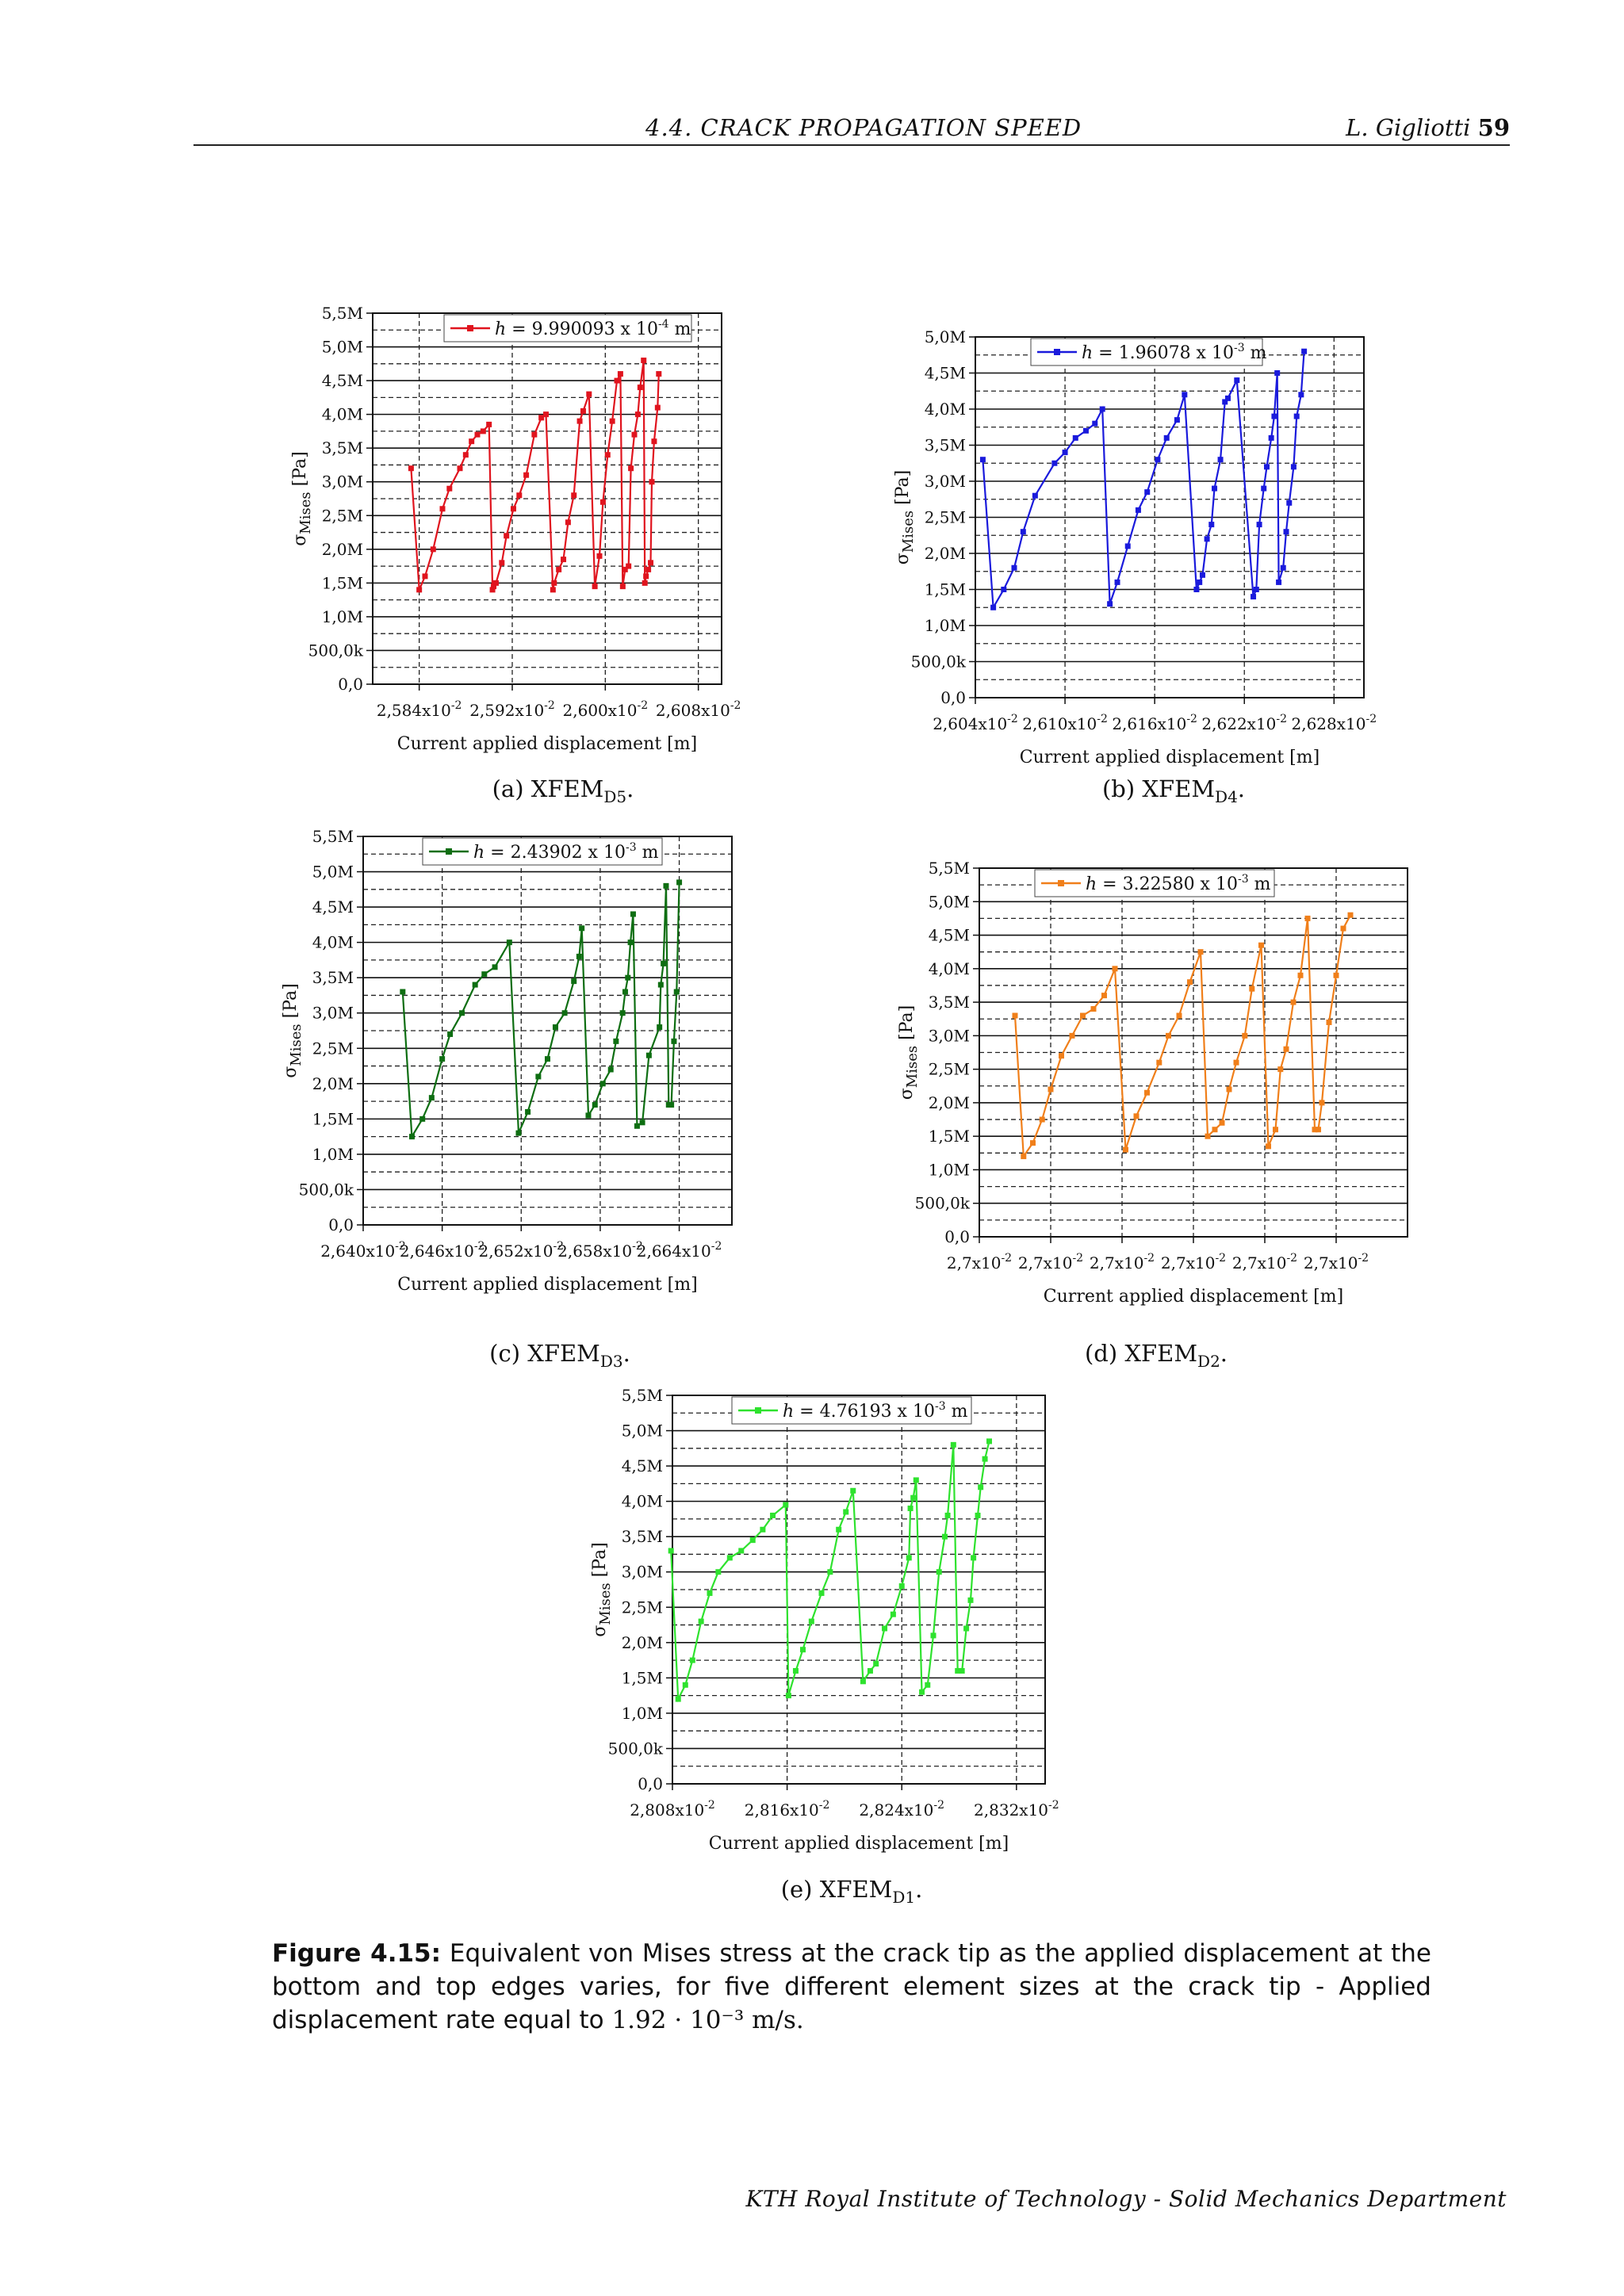  I want to click on x-tick-mantissa: 2,628x10, so click(1328, 724).